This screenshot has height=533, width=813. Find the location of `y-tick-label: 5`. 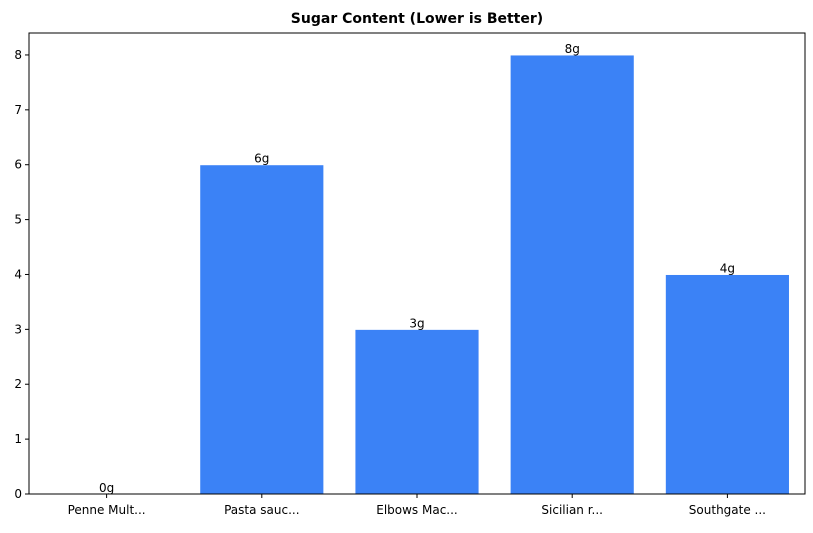

y-tick-label: 5 is located at coordinates (18, 220).